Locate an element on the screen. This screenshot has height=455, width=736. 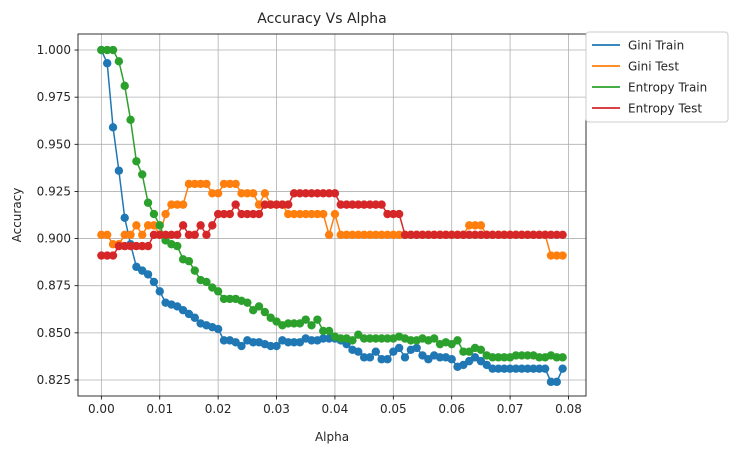
x-tick-label: 0.07 is located at coordinates (510, 409).